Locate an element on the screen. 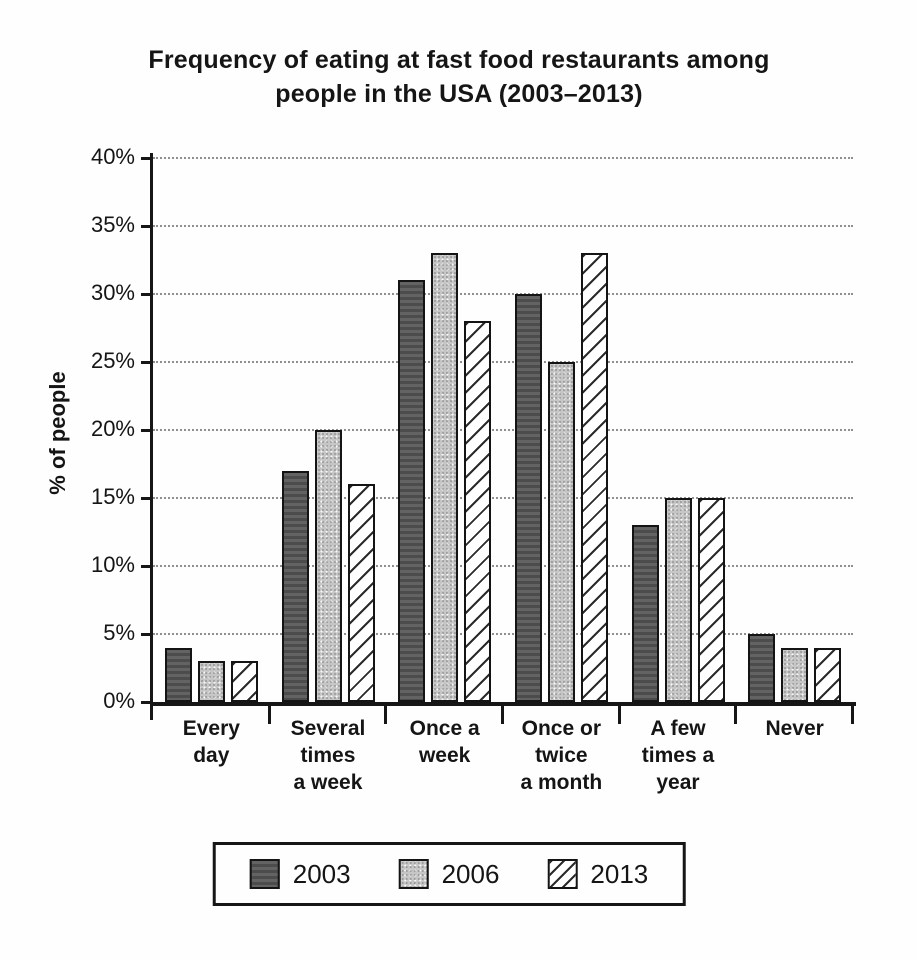  x-category-label-several-times-a-week: Several times a week is located at coordinates (328, 756).